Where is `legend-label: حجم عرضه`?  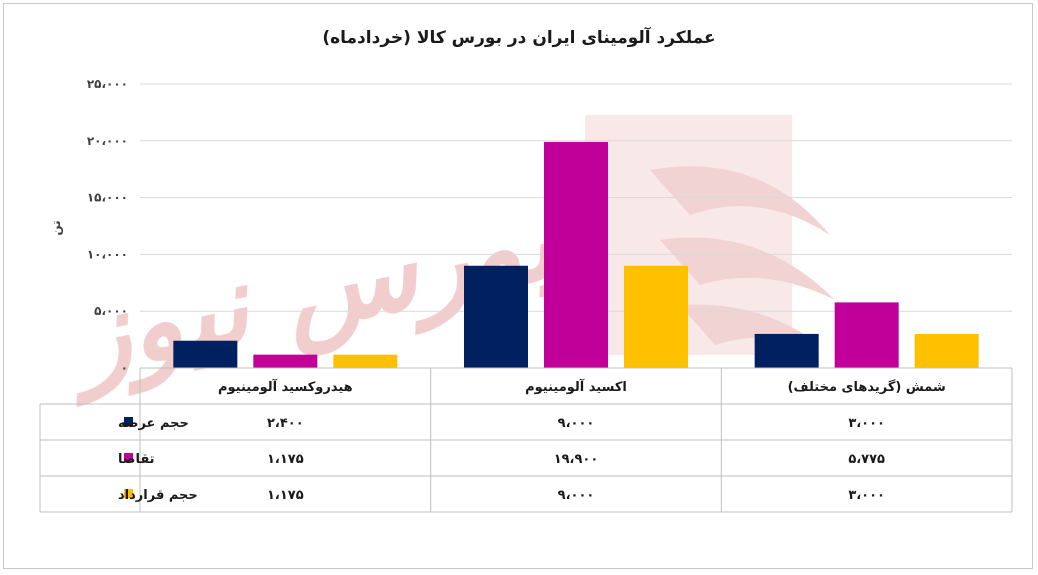 legend-label: حجم عرضه is located at coordinates (153, 423).